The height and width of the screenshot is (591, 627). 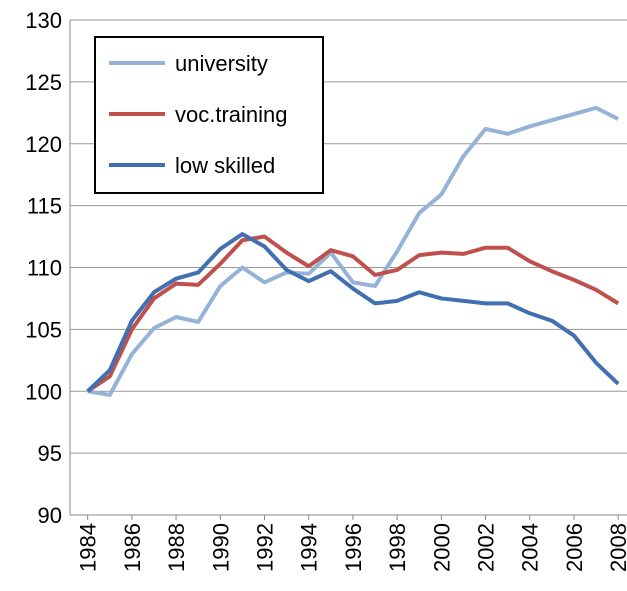 I want to click on x-tick-label: 2000, so click(x=441, y=547).